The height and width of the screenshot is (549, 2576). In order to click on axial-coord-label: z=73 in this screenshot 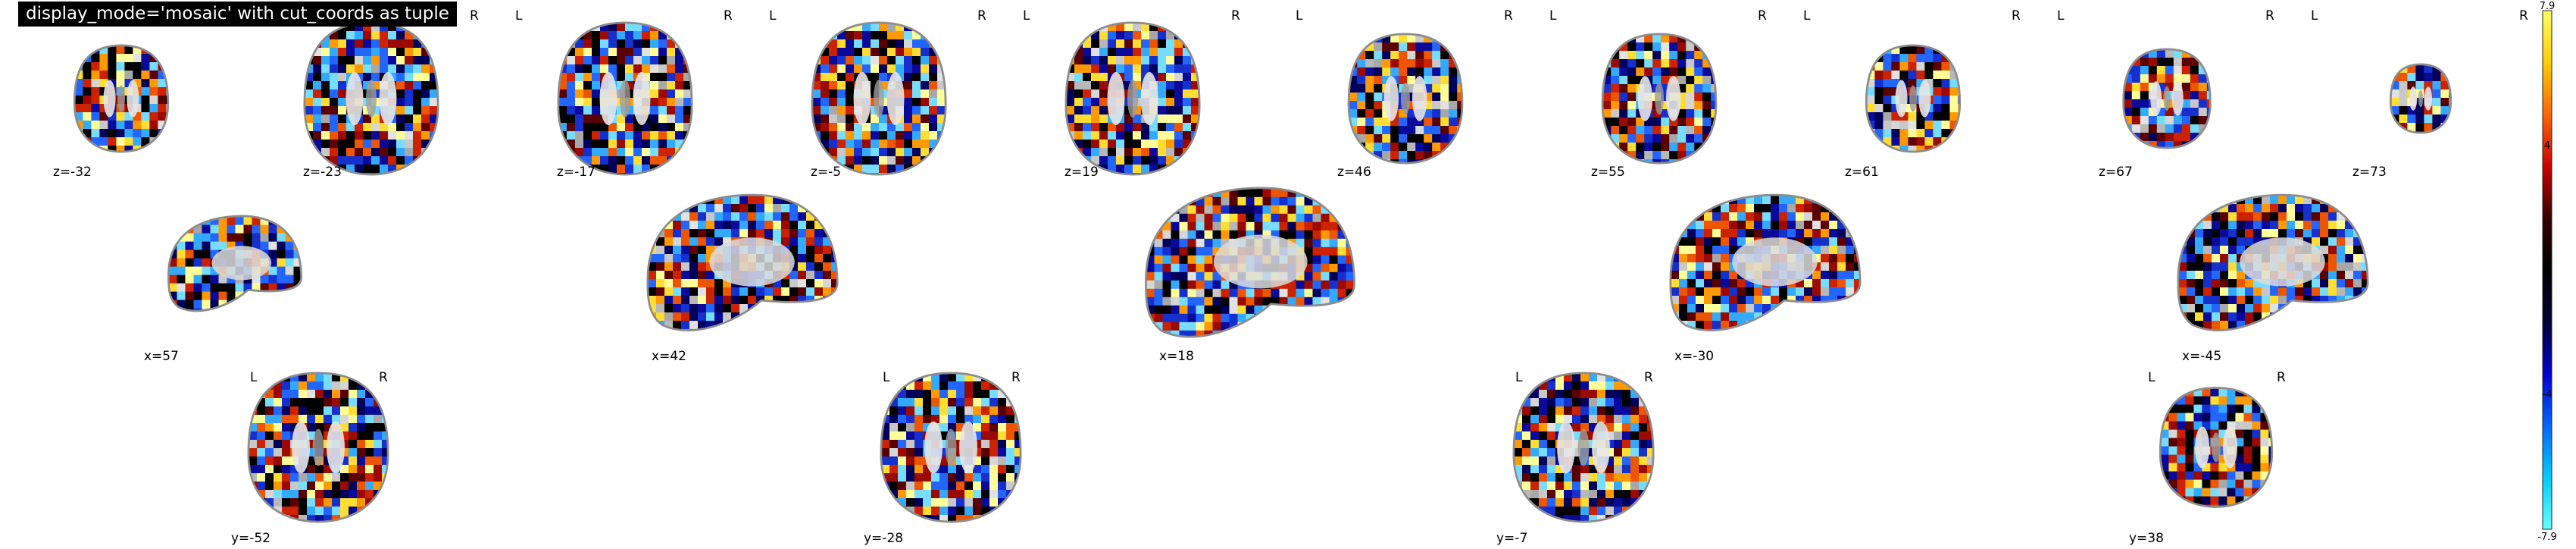, I will do `click(2369, 173)`.